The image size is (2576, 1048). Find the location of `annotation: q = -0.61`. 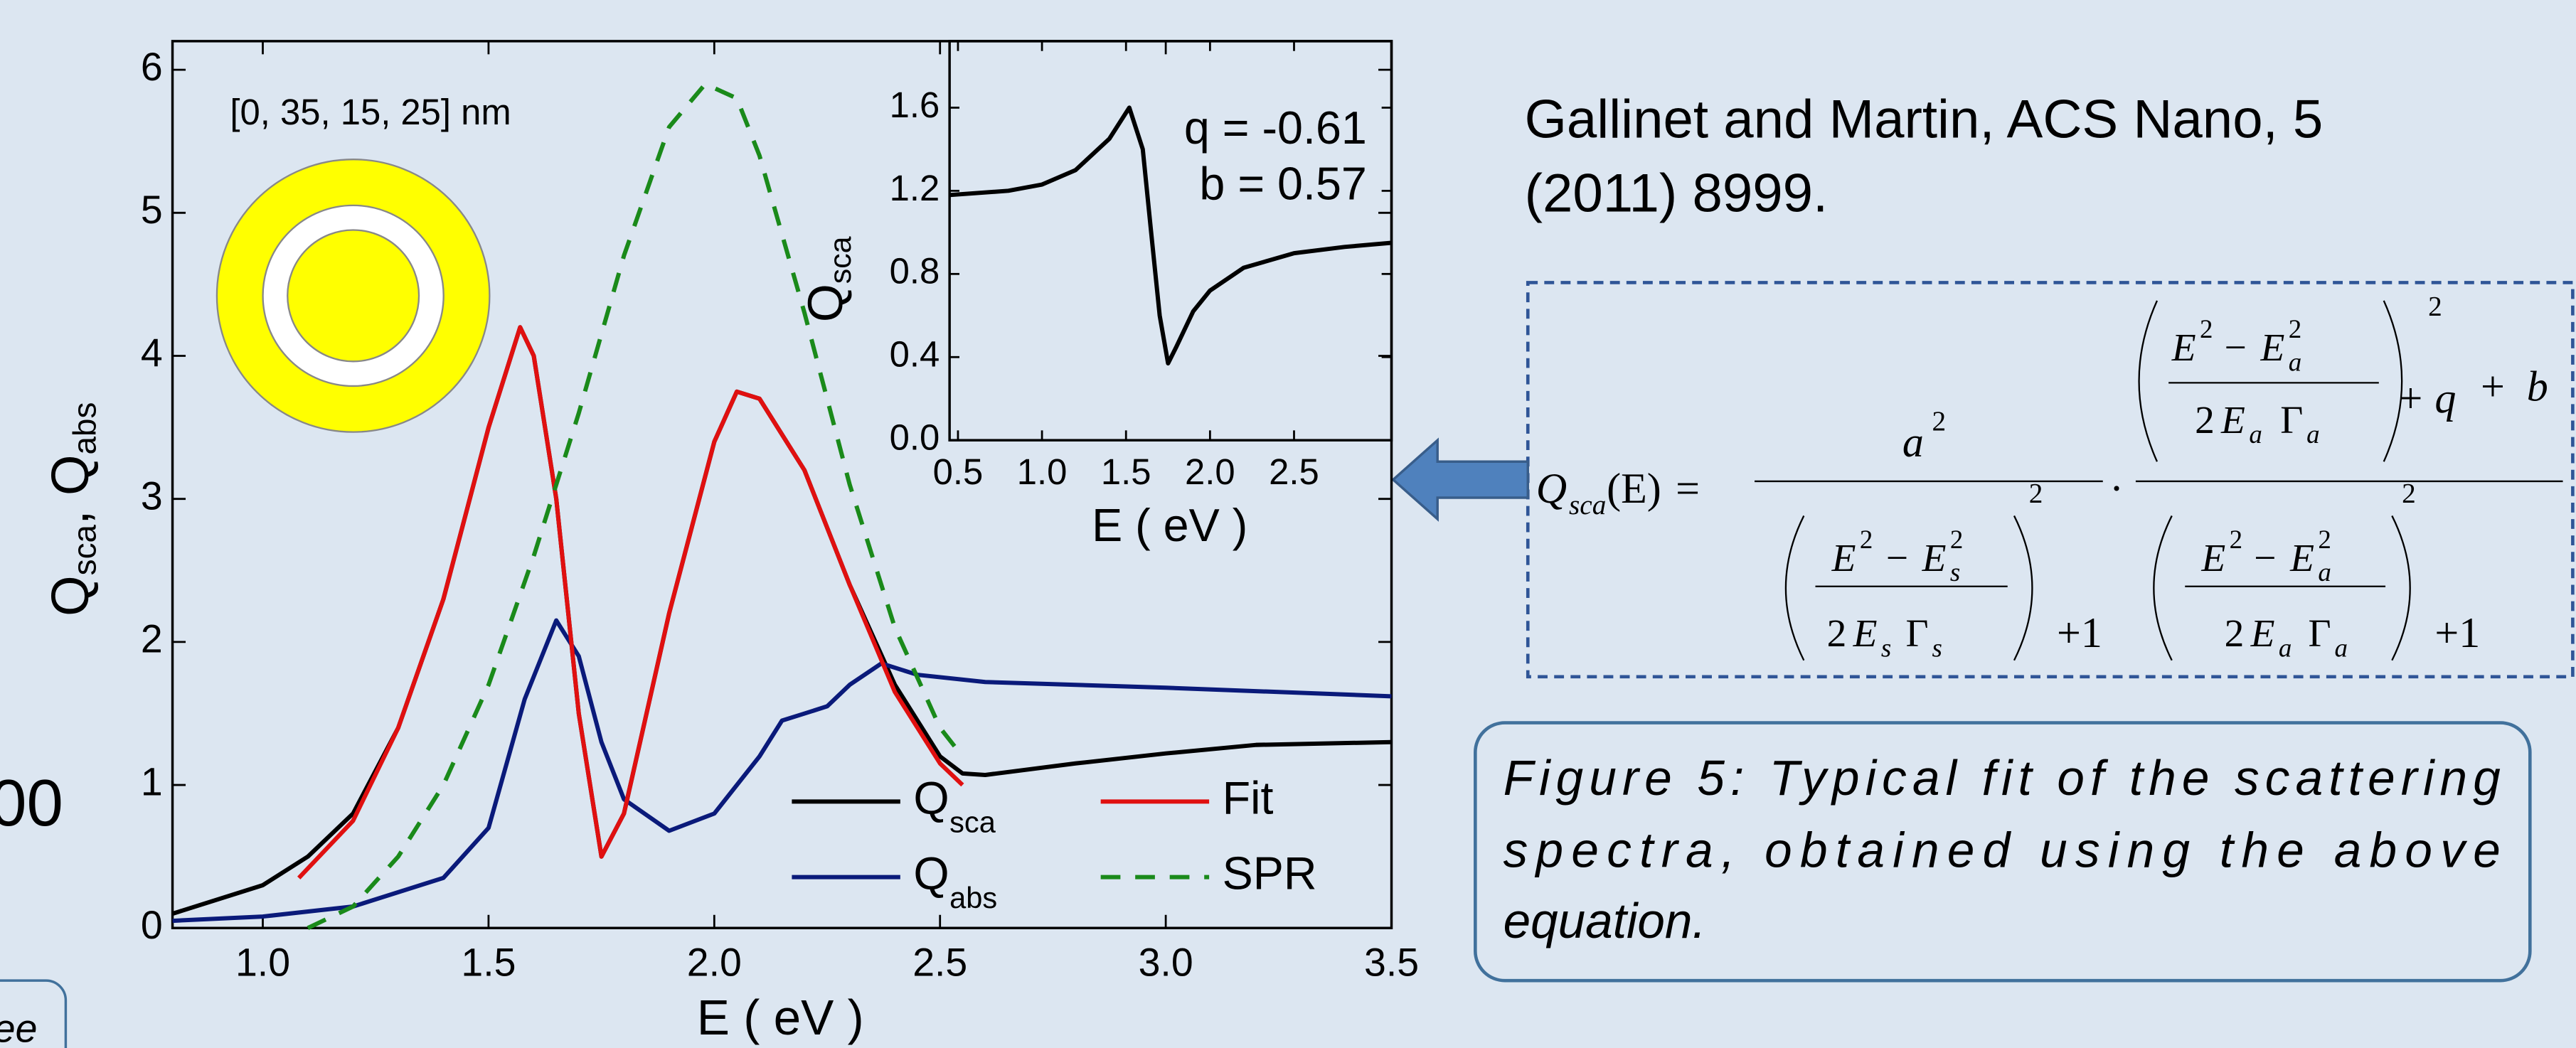

annotation: q = -0.61 is located at coordinates (1275, 128).